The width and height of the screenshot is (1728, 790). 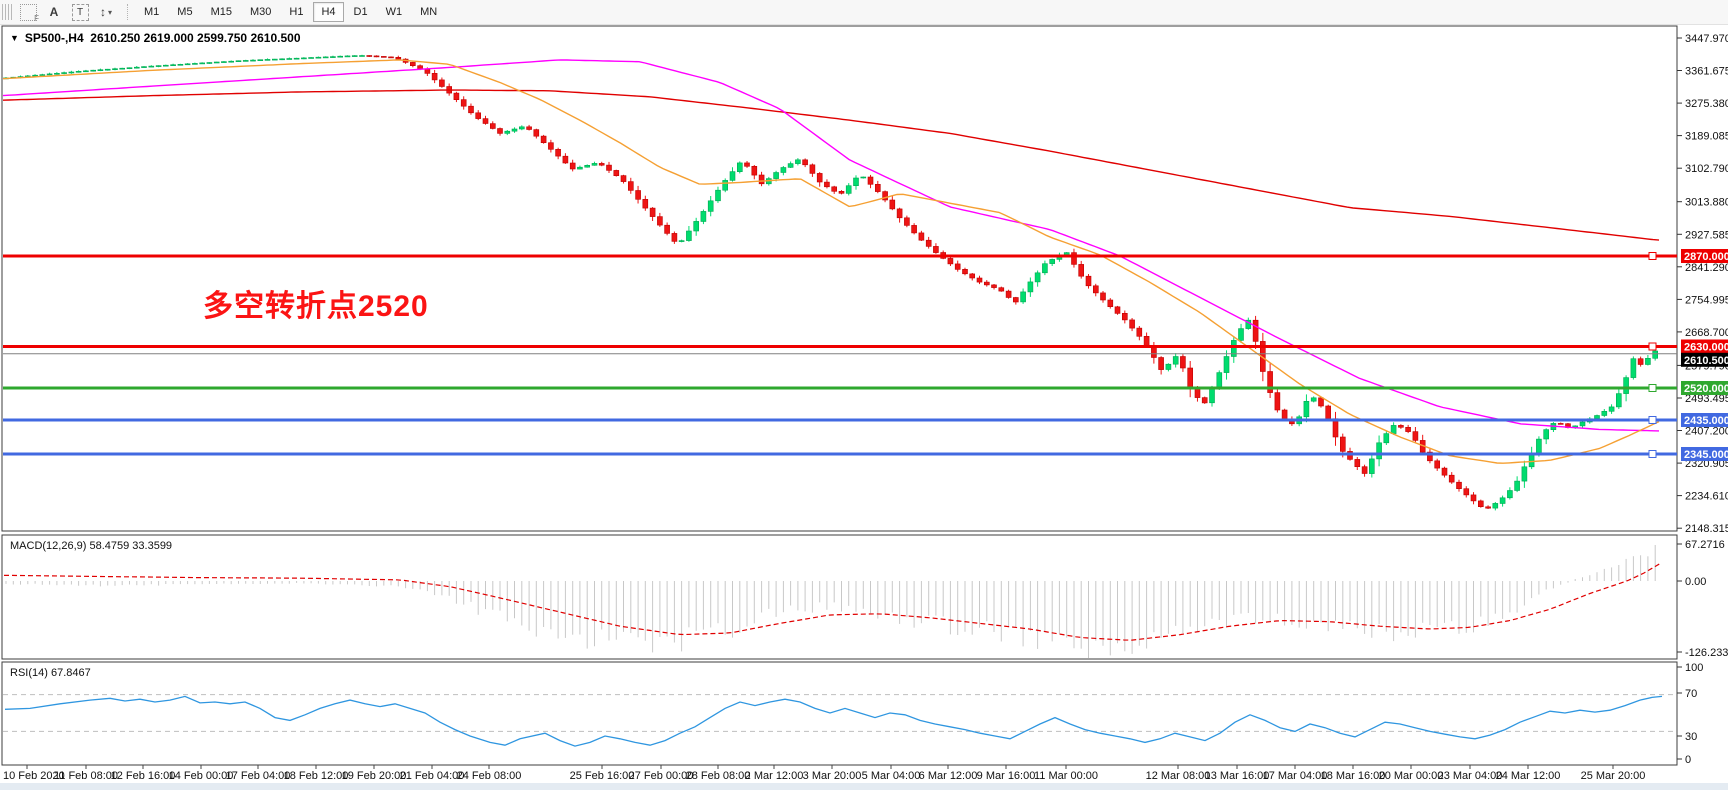 I want to click on date-tick-label: 28 Feb 08:00, so click(x=718, y=776).